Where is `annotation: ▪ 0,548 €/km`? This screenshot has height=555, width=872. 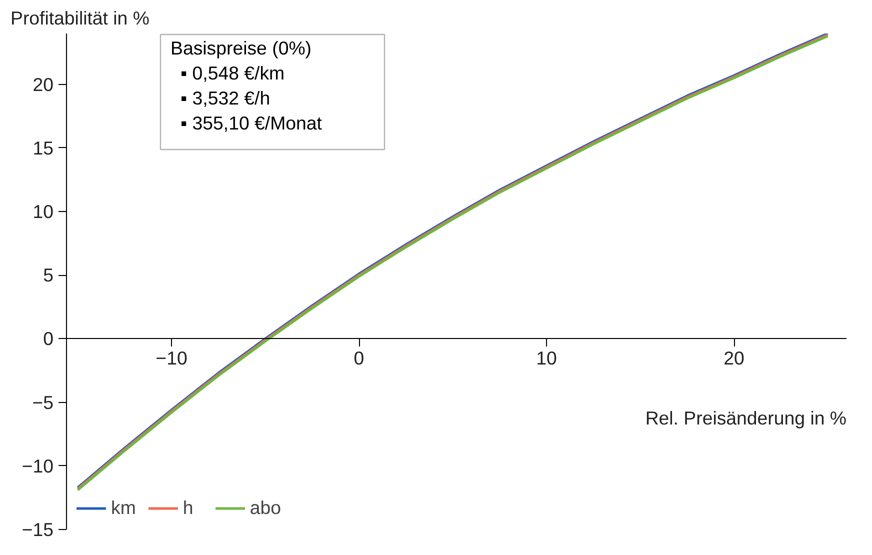
annotation: ▪ 0,548 €/km is located at coordinates (232, 73).